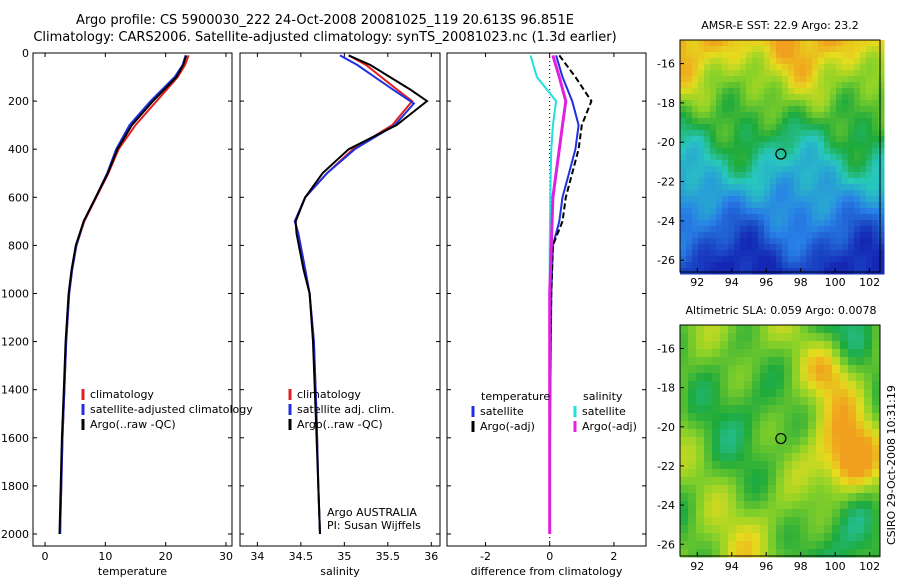 The height and width of the screenshot is (580, 900). Describe the element at coordinates (502, 411) in the screenshot. I see `difference-legend-label: satellite` at that location.